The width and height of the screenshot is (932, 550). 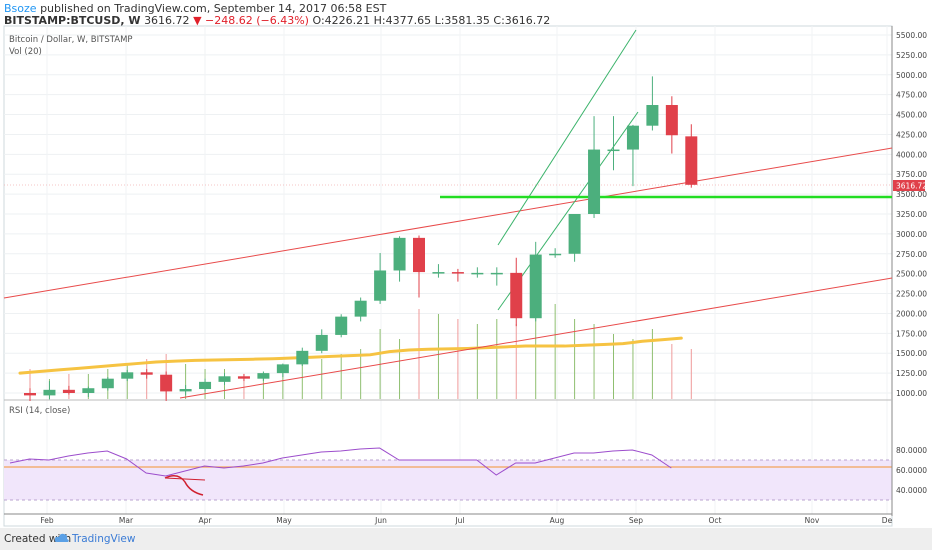 I want to click on price-tick-label: 1000.00, so click(x=911, y=393).